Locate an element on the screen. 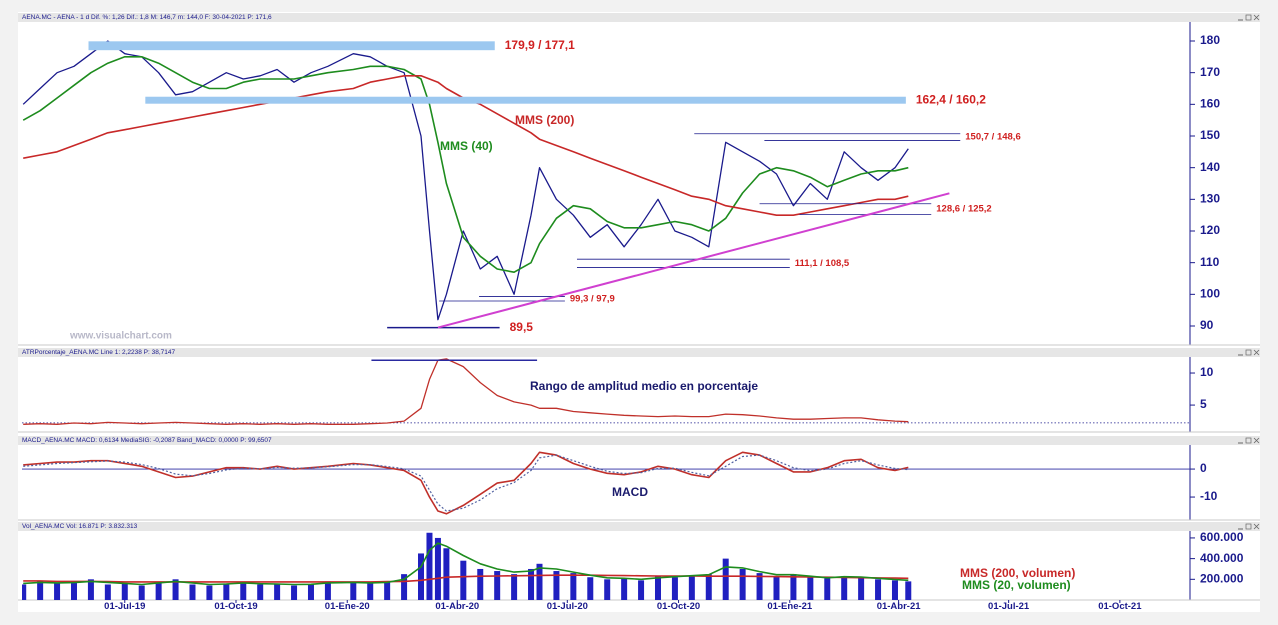 The image size is (1278, 625). series-label: MMS (40) is located at coordinates (466, 146).